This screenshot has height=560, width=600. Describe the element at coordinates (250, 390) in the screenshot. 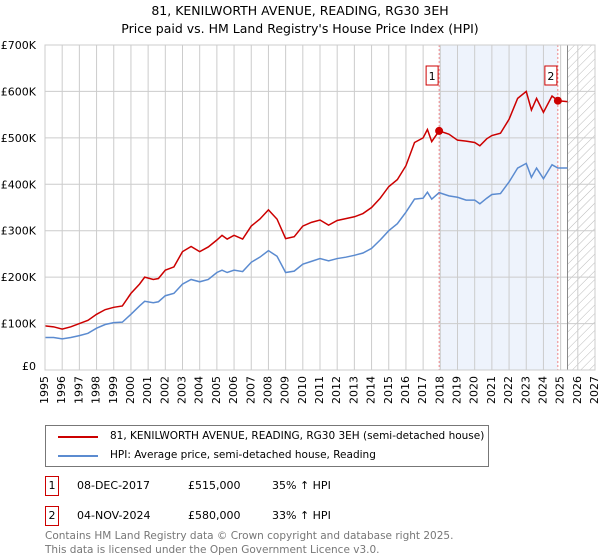

I see `x-tick-label: 2007` at that location.